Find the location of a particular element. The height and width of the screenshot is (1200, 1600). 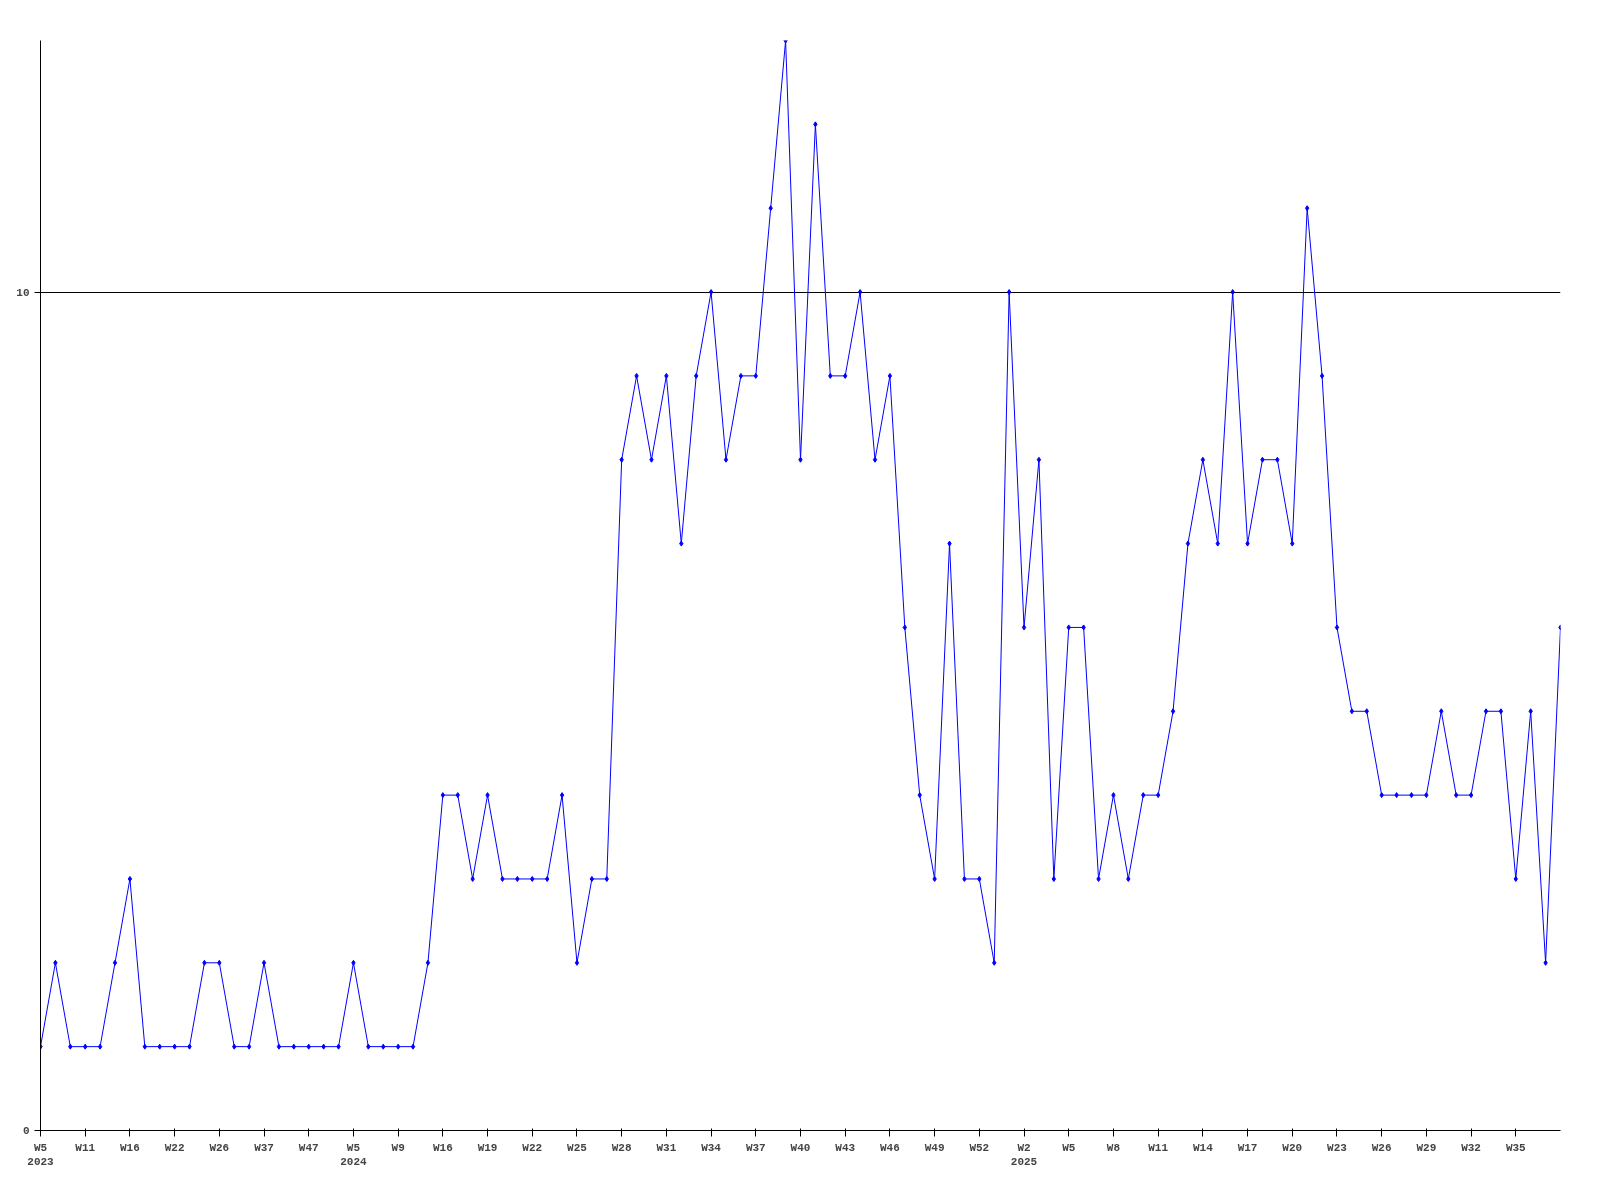

x-tick-label: W25 is located at coordinates (577, 1147).